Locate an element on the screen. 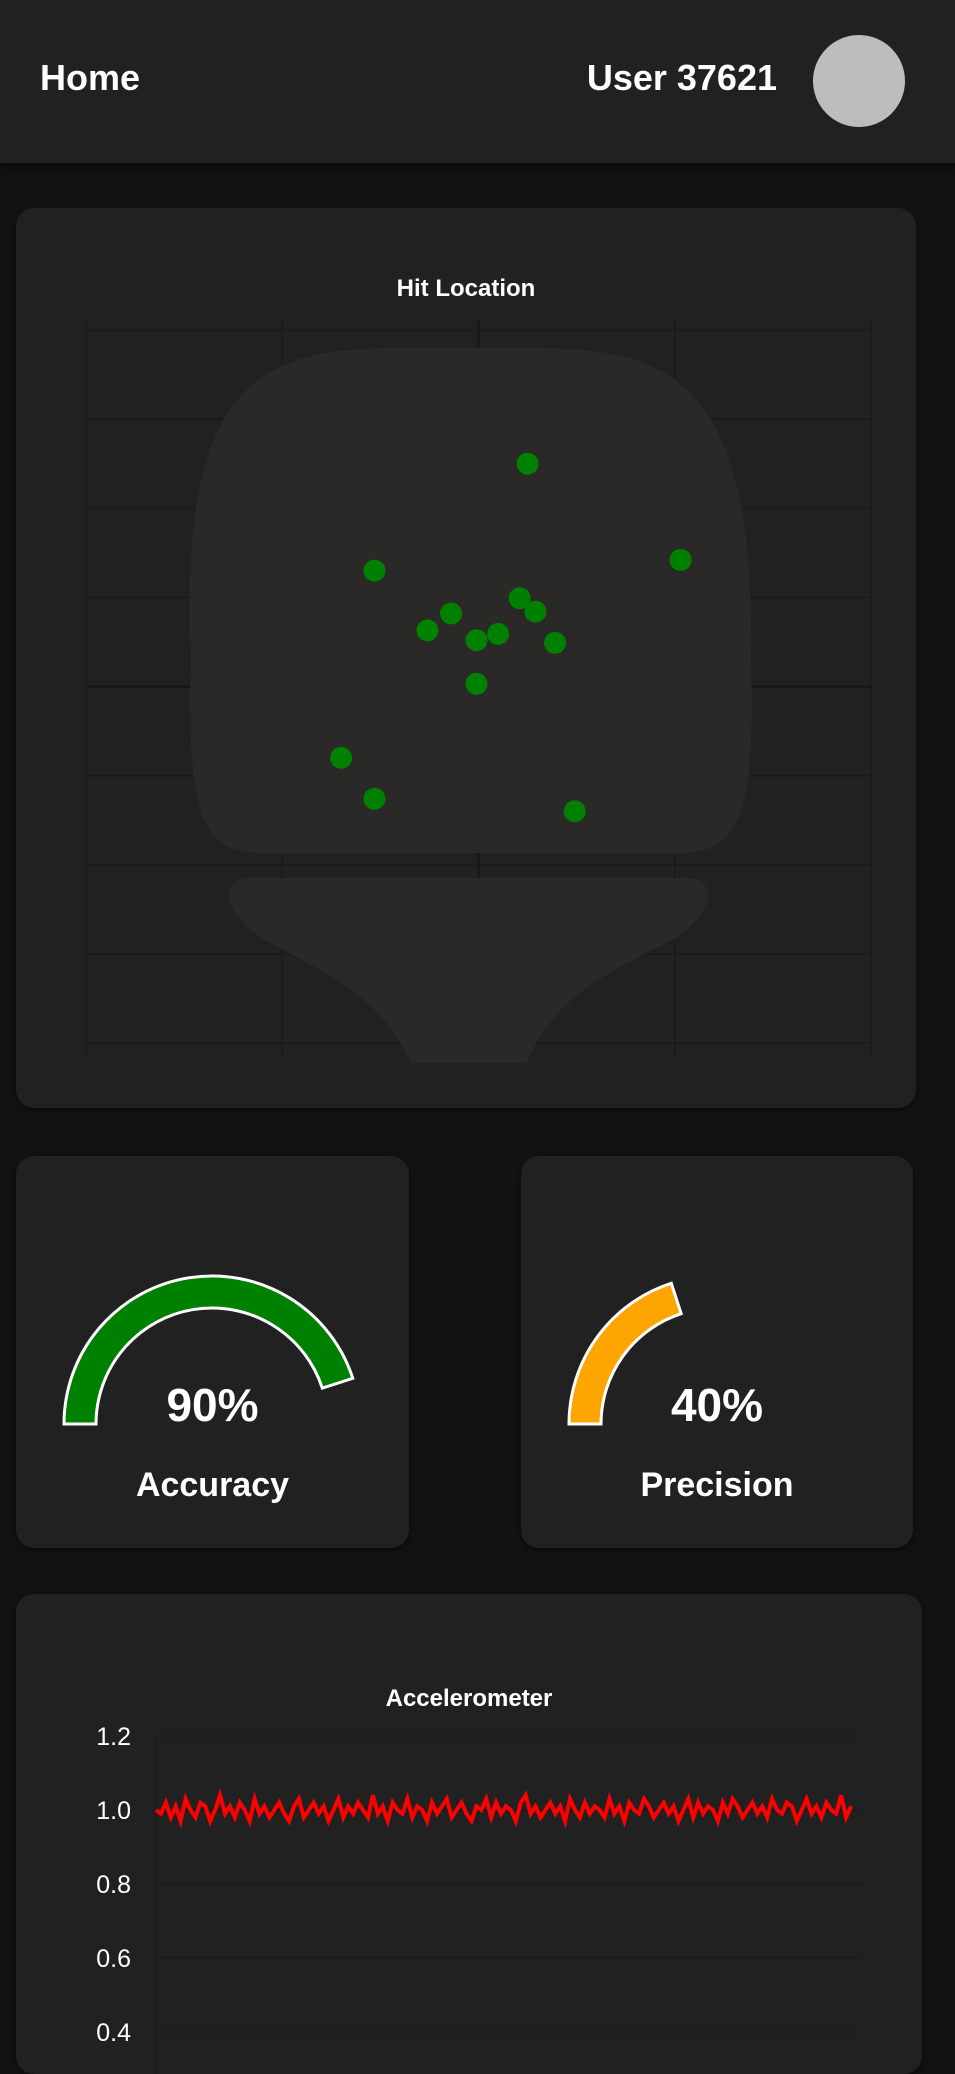 This screenshot has height=2074, width=955. accuracy-card: 90% Accuracy is located at coordinates (212, 1352).